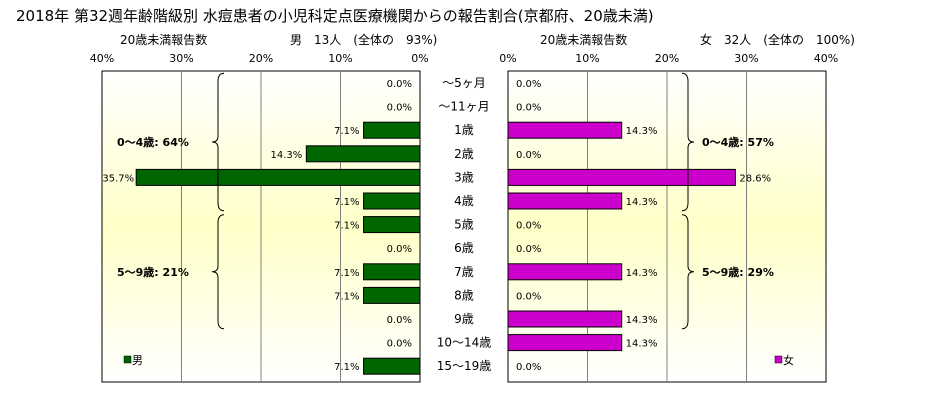 Image resolution: width=944 pixels, height=417 pixels. I want to click on category-label: 15～19歳, so click(464, 366).